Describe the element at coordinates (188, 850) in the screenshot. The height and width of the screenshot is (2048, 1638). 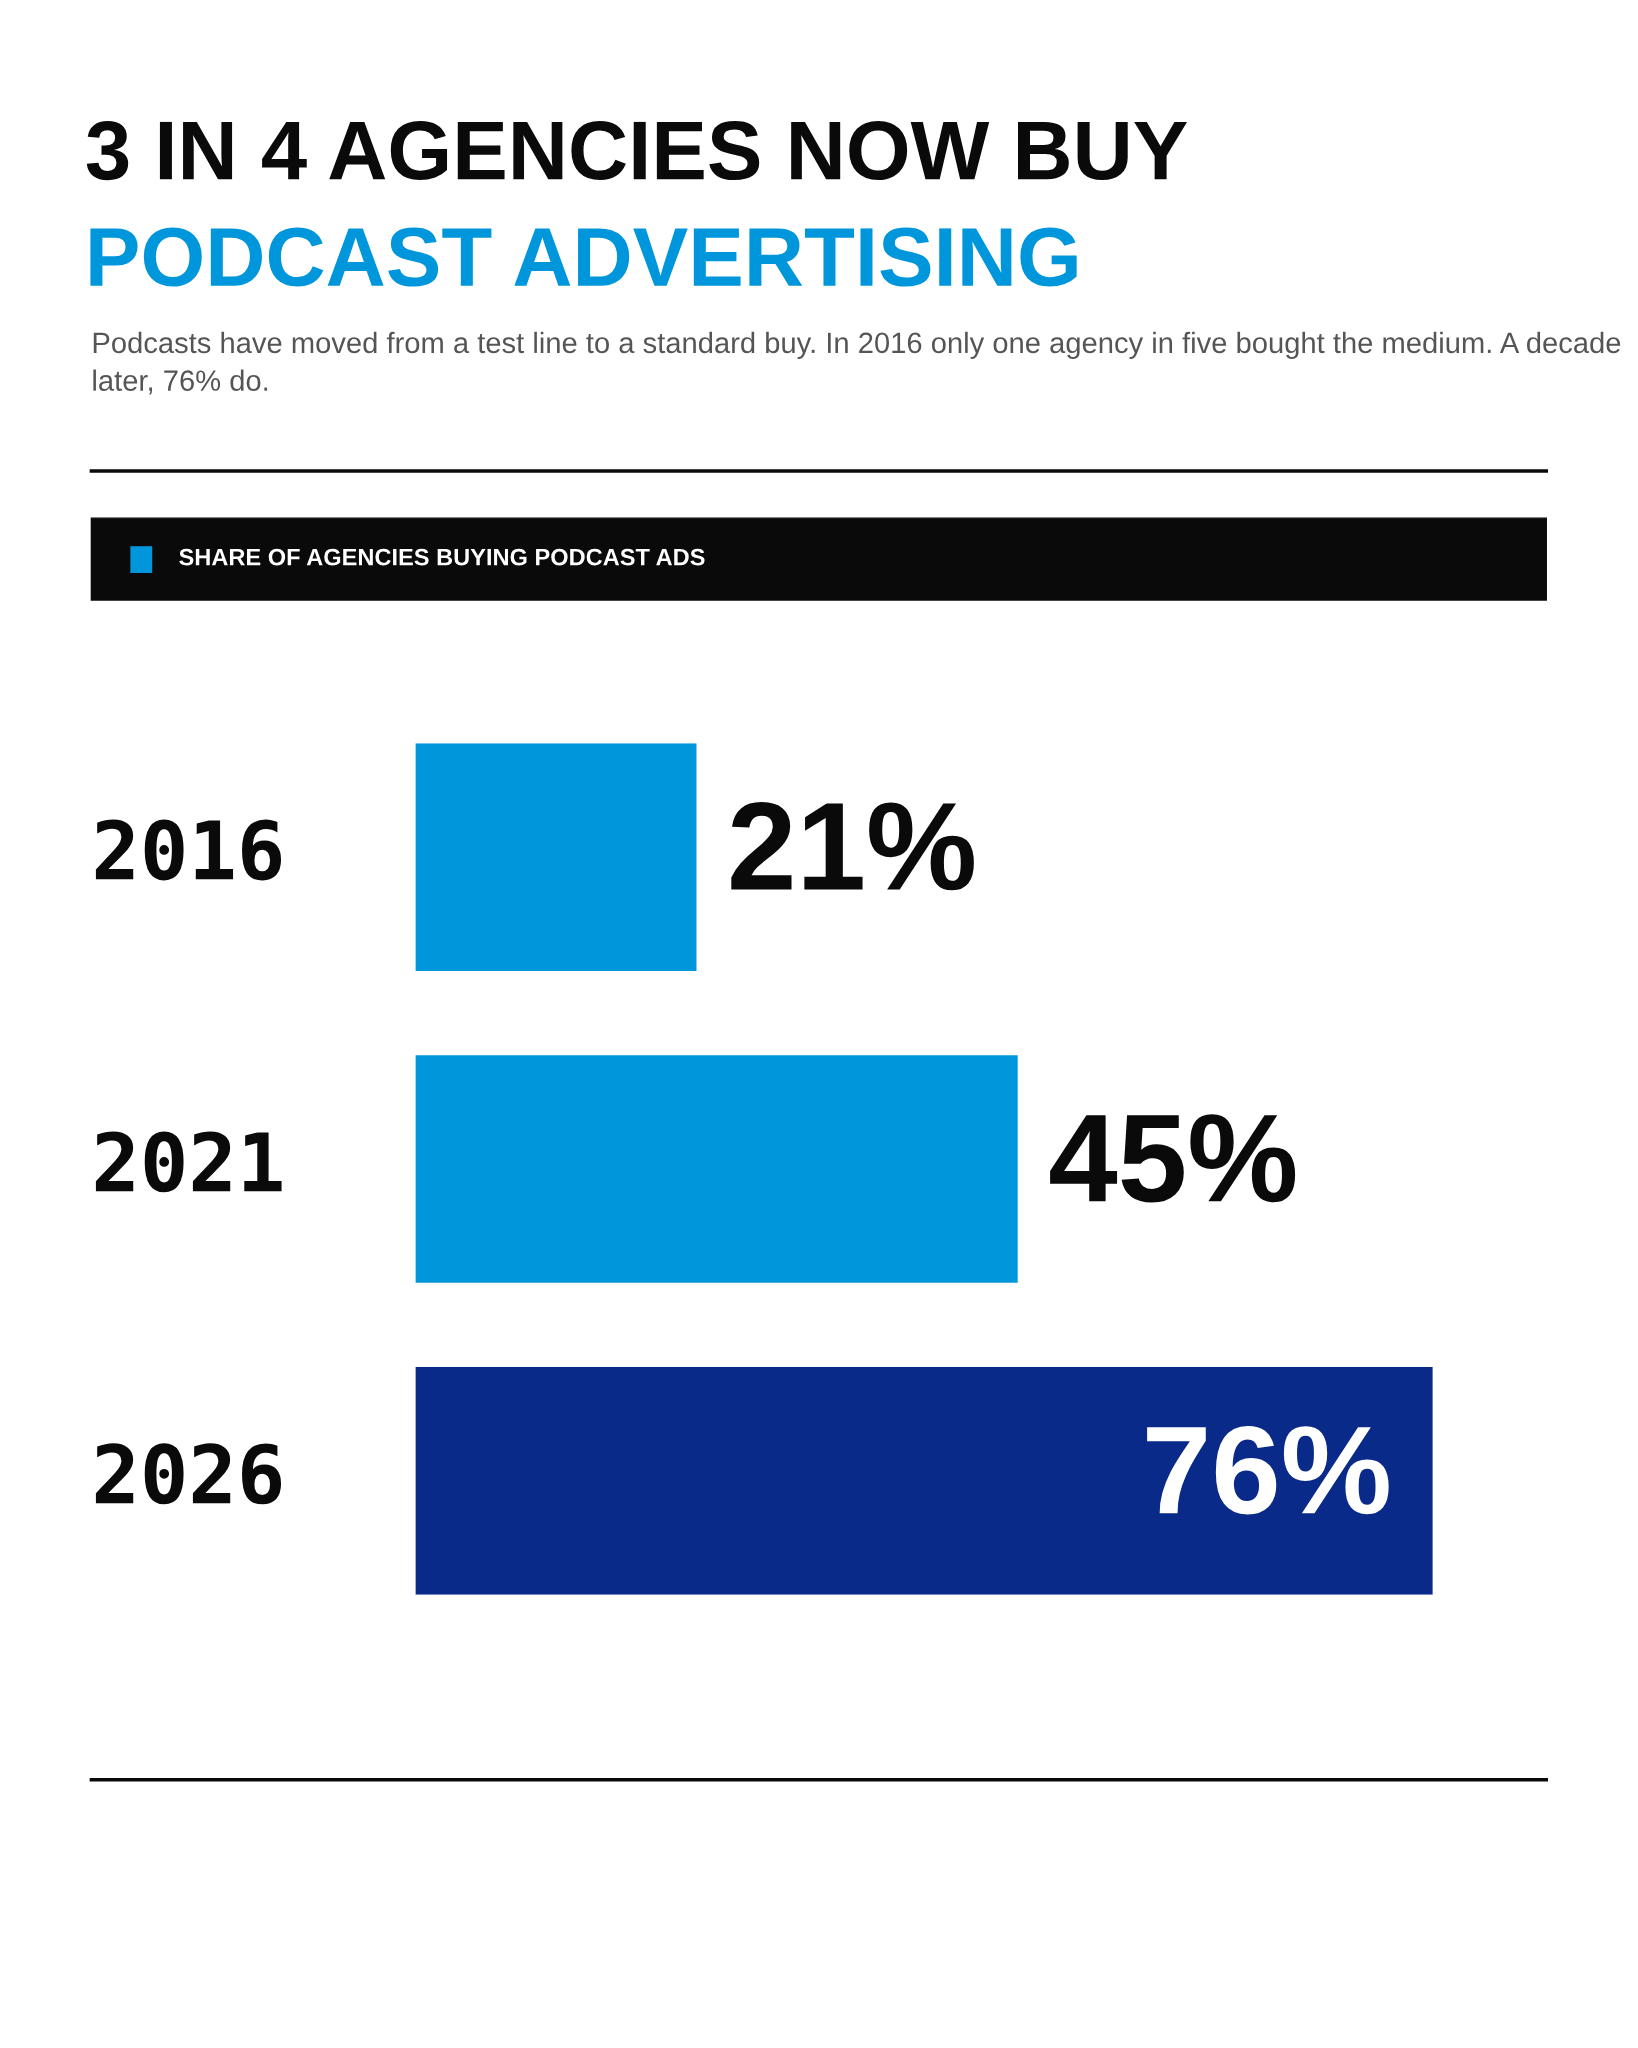
I see `y-tick-label: 2016` at that location.